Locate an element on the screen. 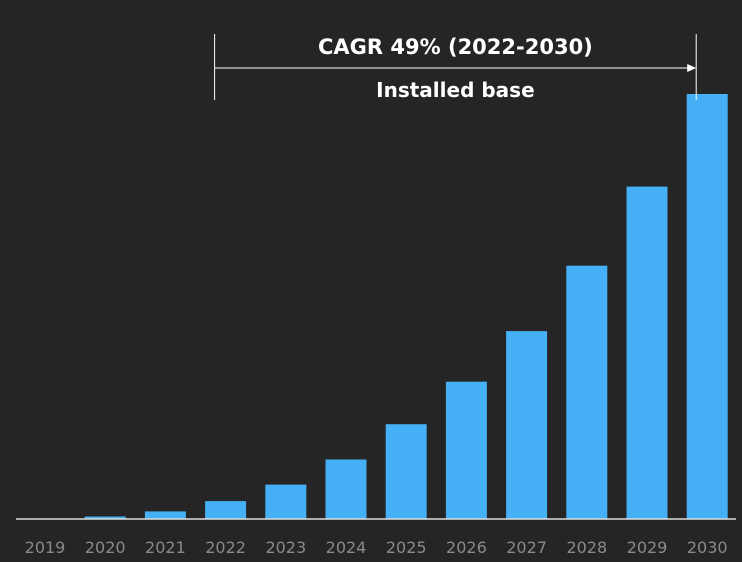  x-tick-label-2019: 2019 is located at coordinates (45, 547).